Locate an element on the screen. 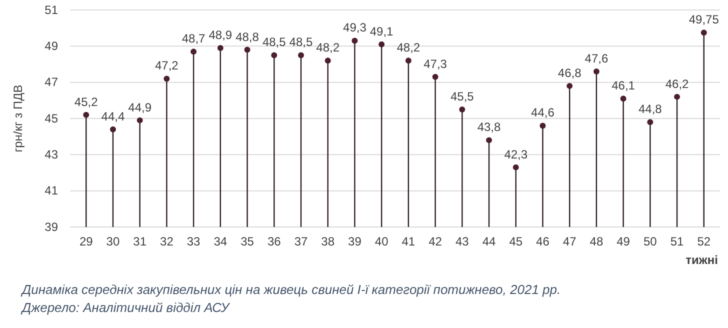 Image resolution: width=728 pixels, height=328 pixels. x-tick-label: 31 is located at coordinates (140, 241).